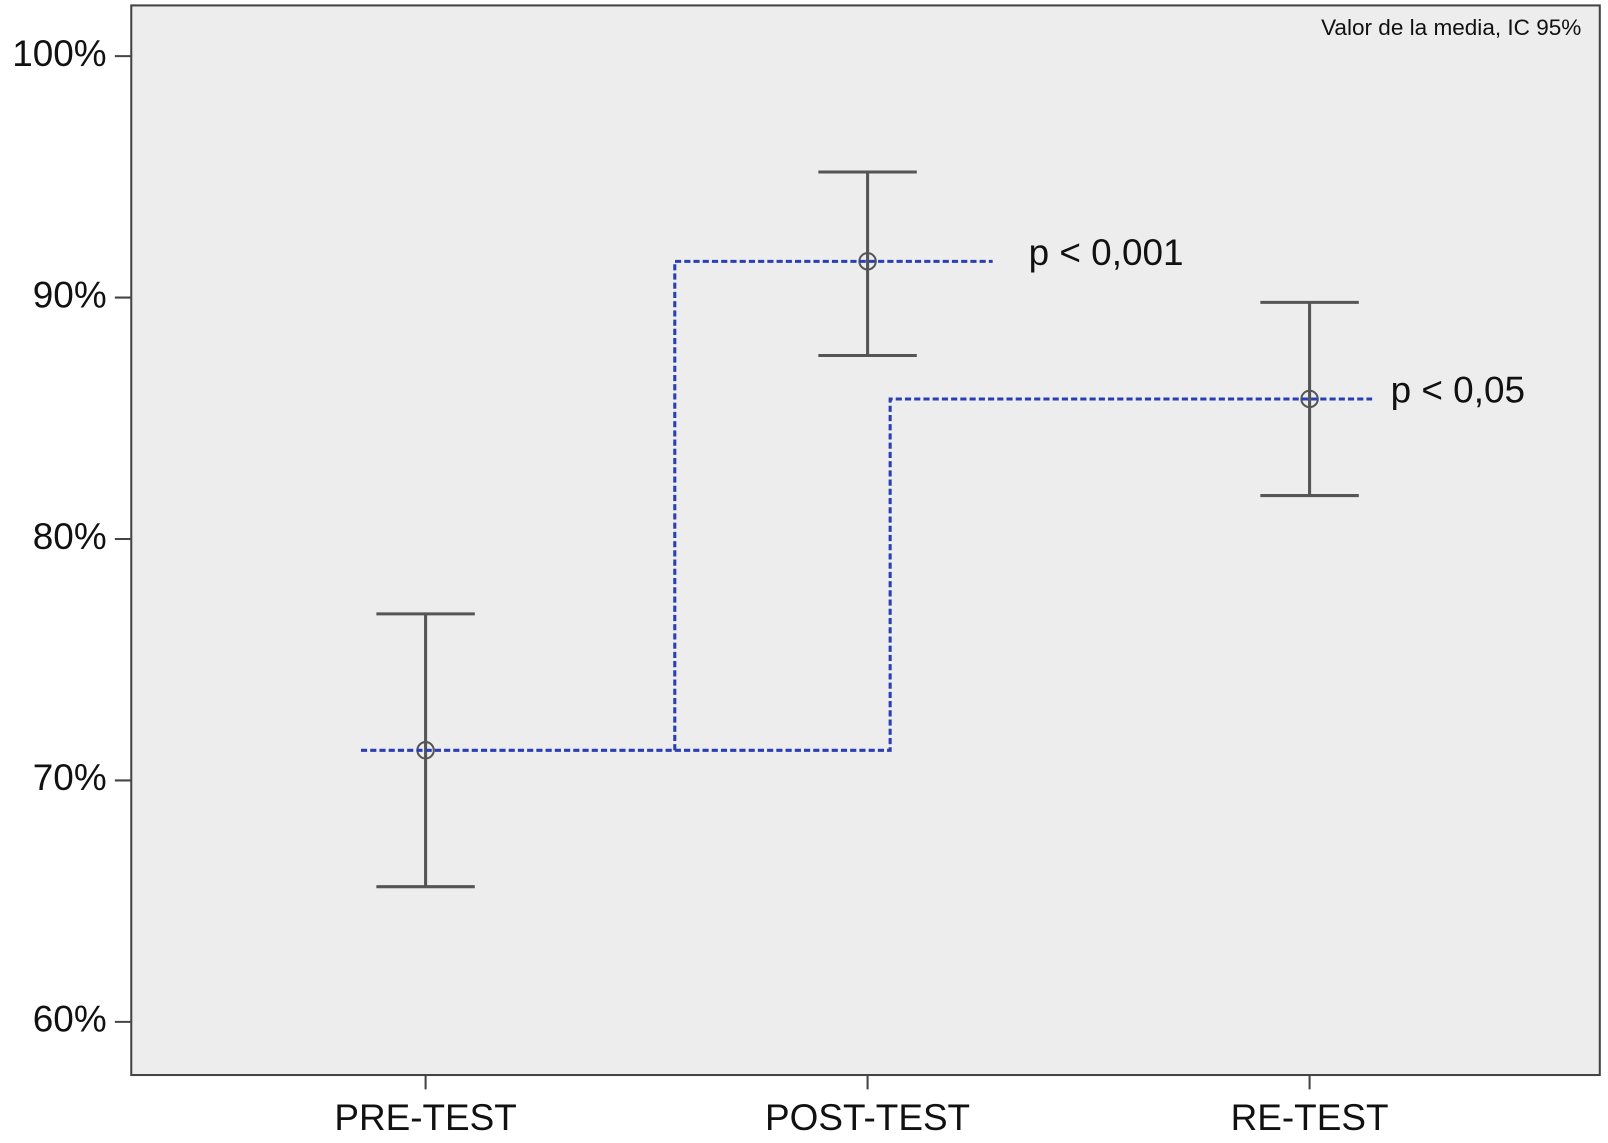  Describe the element at coordinates (1451, 27) in the screenshot. I see `chart-subtitle: Valor de la media, IC 95%` at that location.